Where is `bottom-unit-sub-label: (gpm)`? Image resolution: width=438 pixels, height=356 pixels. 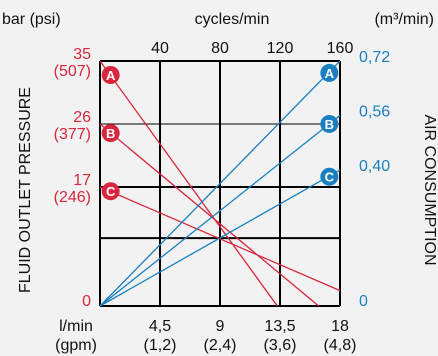
bottom-unit-sub-label: (gpm) is located at coordinates (76, 345).